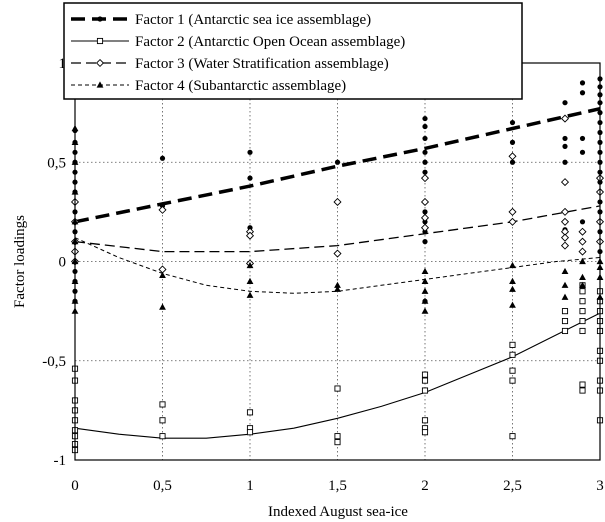 The width and height of the screenshot is (605, 522). I want to click on legend-label: Factor 1 (Antarctic sea ice assemblage), so click(253, 20).